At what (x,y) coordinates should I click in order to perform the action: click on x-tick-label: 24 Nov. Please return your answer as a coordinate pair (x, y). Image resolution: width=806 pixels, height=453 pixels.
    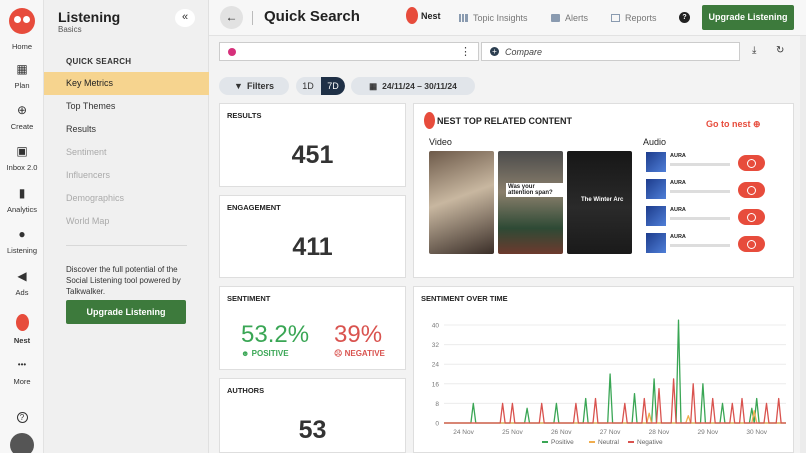
    Looking at the image, I should click on (463, 432).